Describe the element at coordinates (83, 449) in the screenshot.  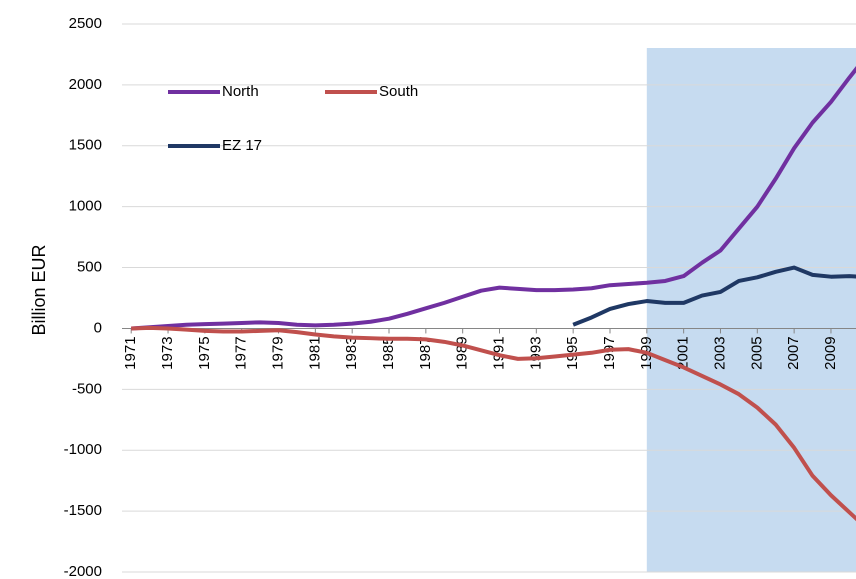
I see `y-tick-label: -1000` at that location.